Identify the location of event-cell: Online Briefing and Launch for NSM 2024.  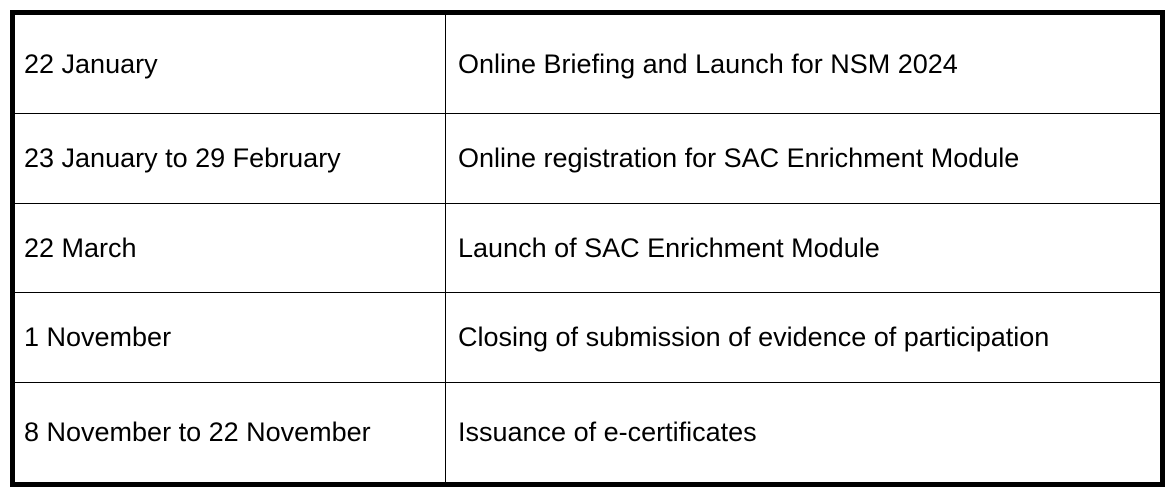
(708, 63).